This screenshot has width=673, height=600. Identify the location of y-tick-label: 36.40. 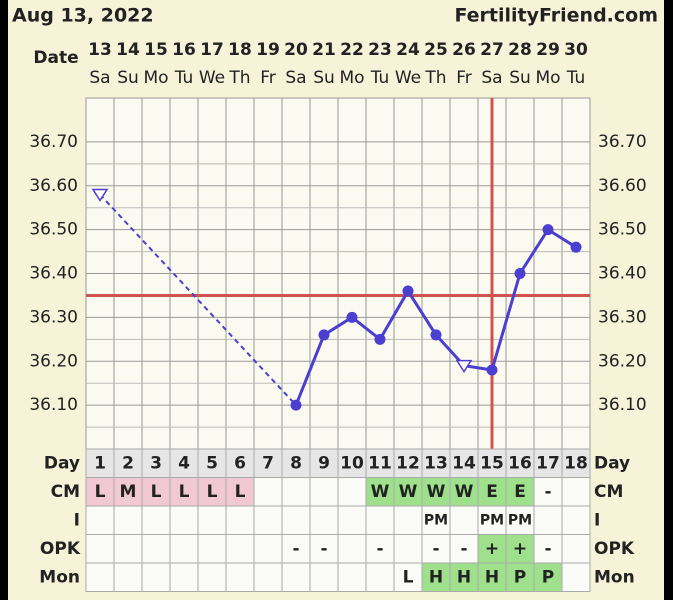
(53, 274).